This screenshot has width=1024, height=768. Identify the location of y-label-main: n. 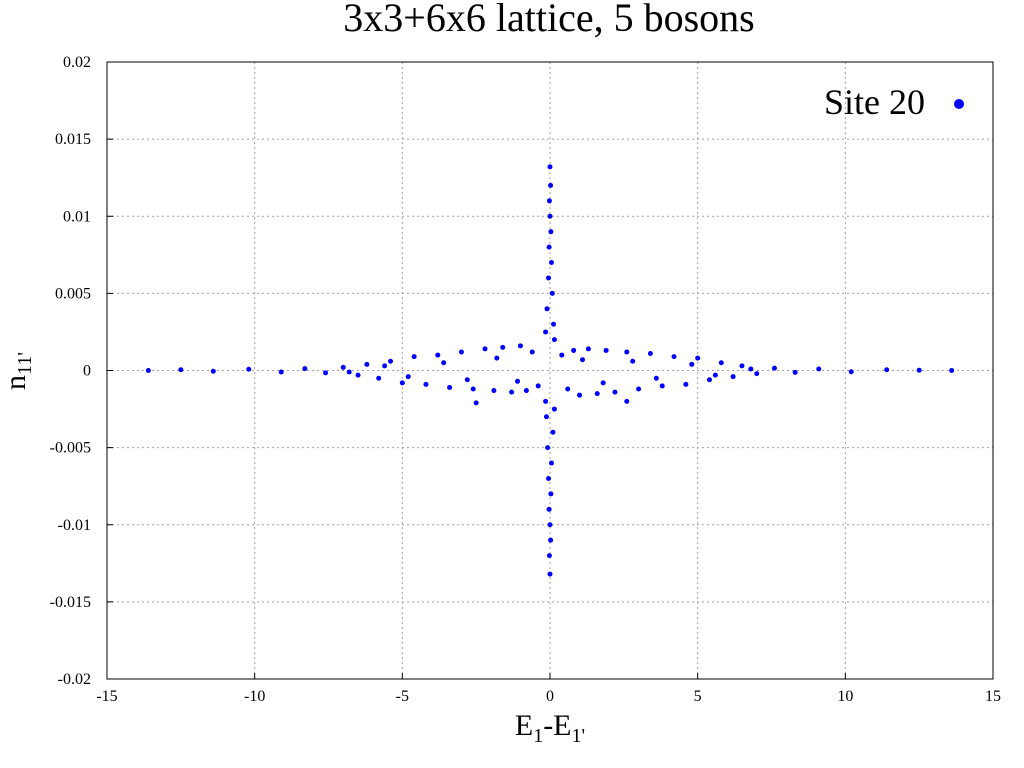
(16, 382).